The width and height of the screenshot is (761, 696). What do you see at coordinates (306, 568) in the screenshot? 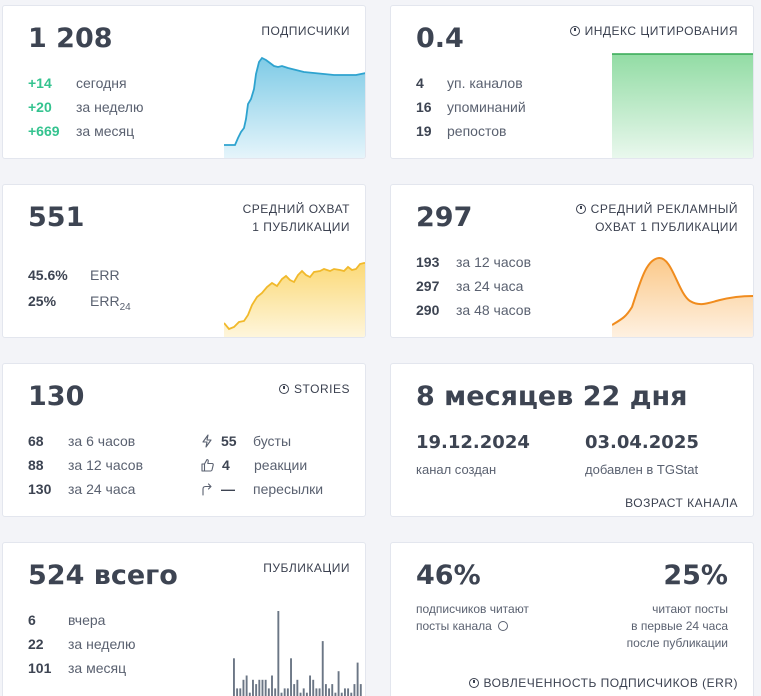
I see `publications-label: ПУБЛИКАЦИИ` at bounding box center [306, 568].